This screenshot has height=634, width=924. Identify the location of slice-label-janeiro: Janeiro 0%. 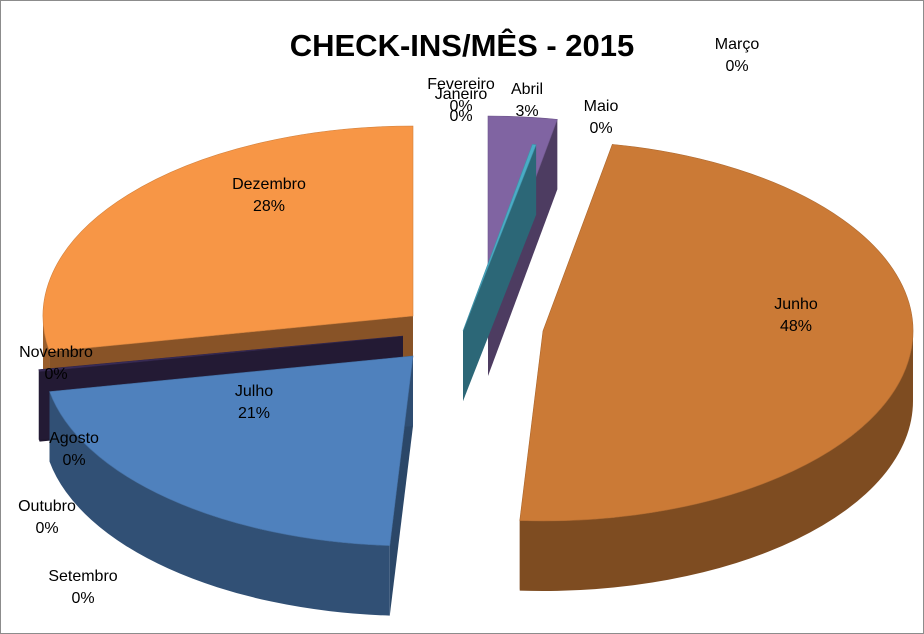
(461, 105).